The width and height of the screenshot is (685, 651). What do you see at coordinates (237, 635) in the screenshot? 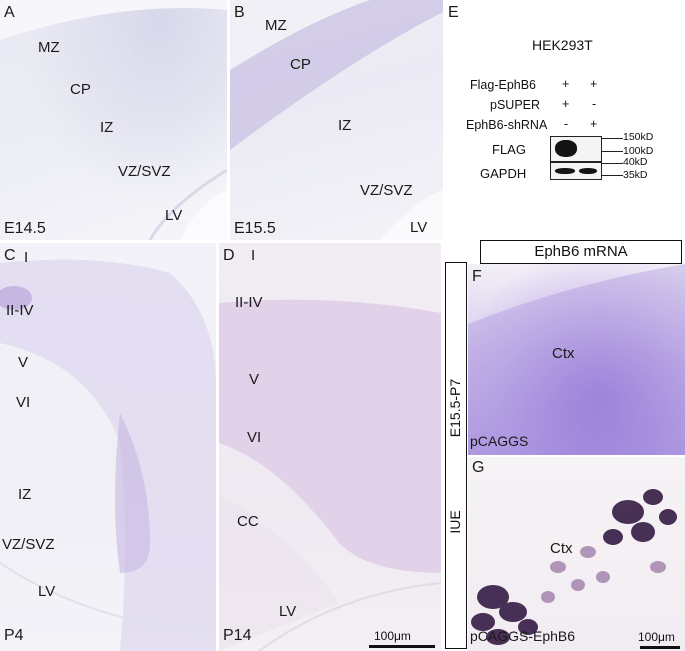
I see `panel-d-stage: P14` at bounding box center [237, 635].